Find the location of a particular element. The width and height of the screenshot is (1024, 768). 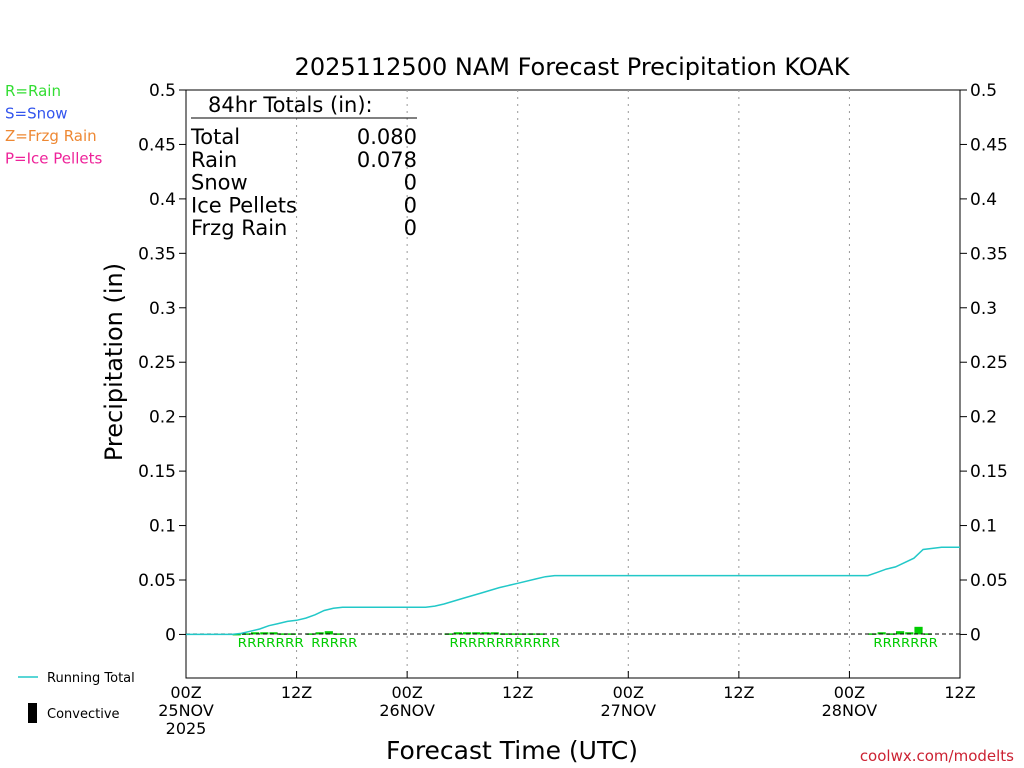

legend-entry: P=Ice Pellets is located at coordinates (53, 159).